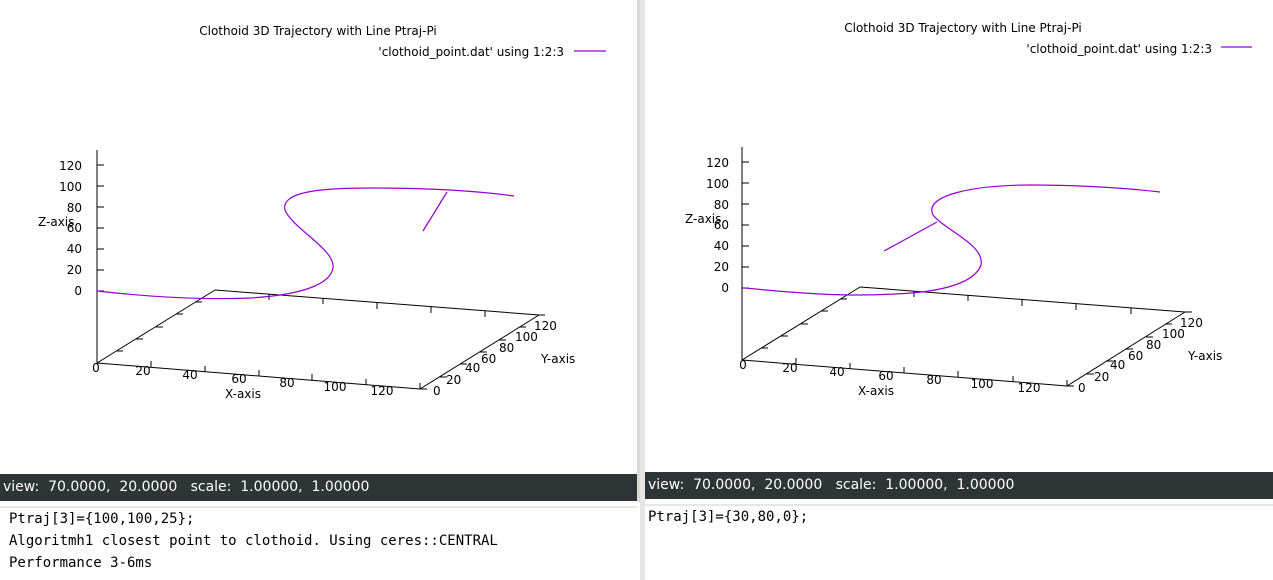  I want to click on console-line: Ptraj[3]={30,80,0};, so click(728, 517).